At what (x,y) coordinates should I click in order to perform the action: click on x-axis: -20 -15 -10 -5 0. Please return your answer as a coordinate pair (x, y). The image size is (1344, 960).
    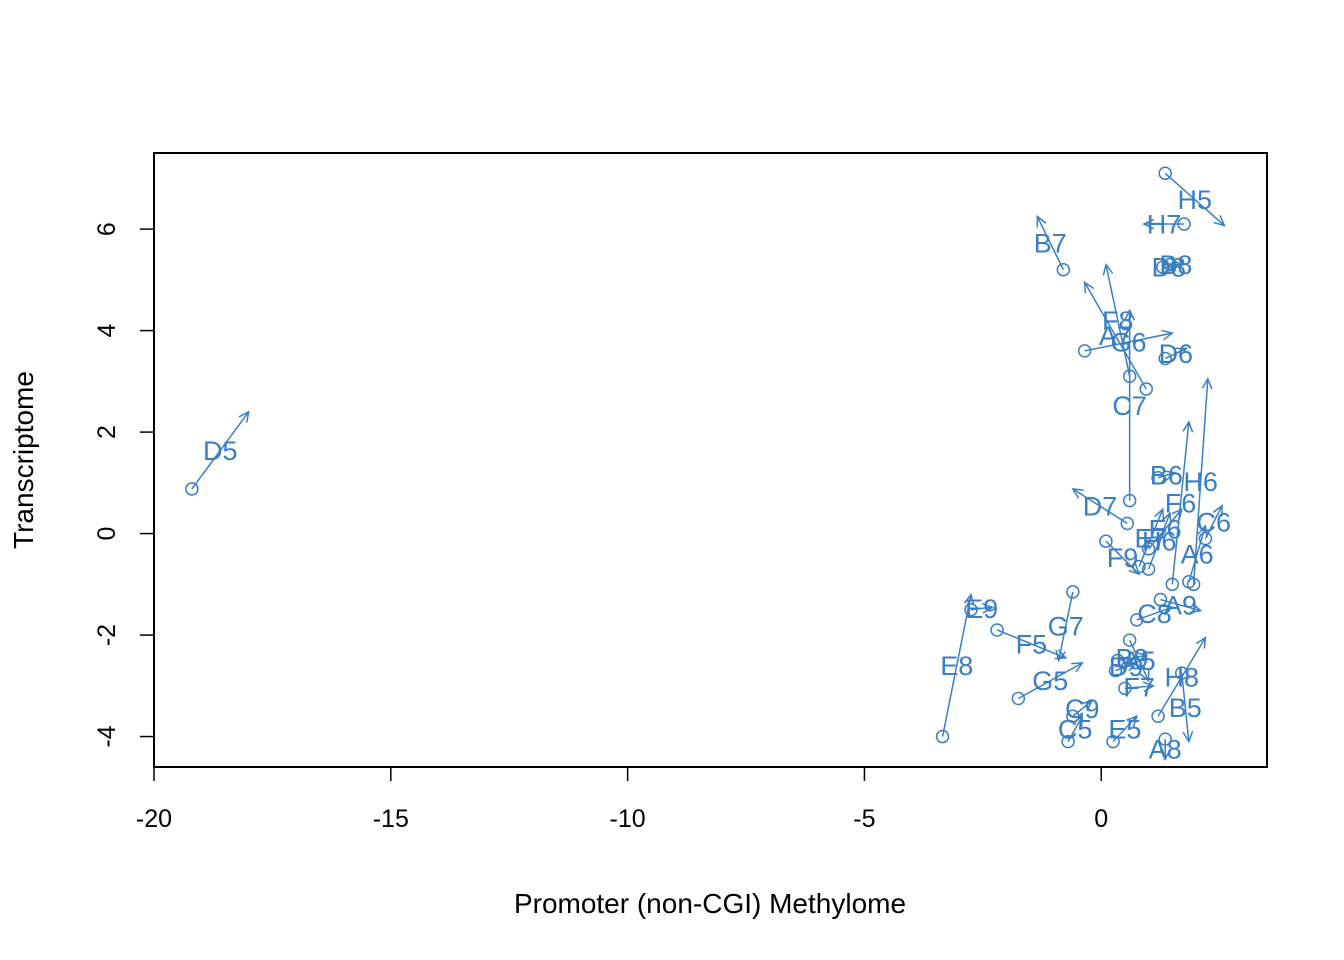
    Looking at the image, I should click on (622, 799).